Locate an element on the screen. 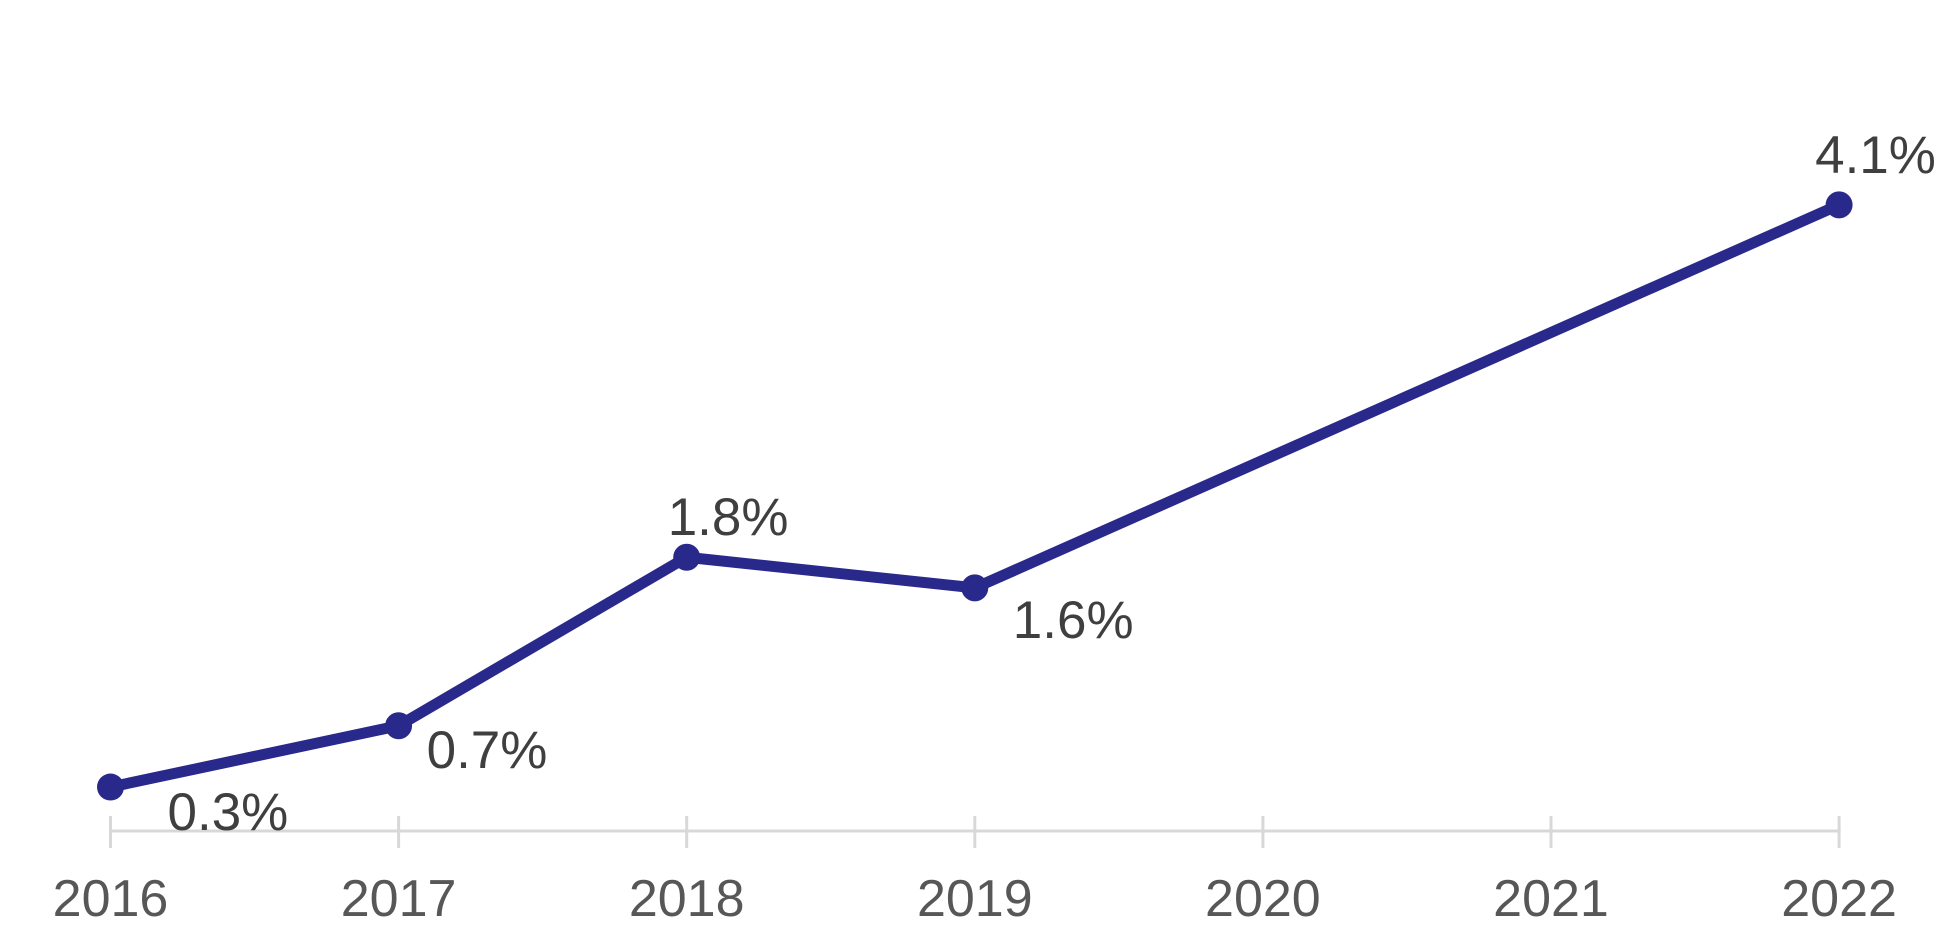  x-axis-label-2022: 2022 is located at coordinates (1839, 899).